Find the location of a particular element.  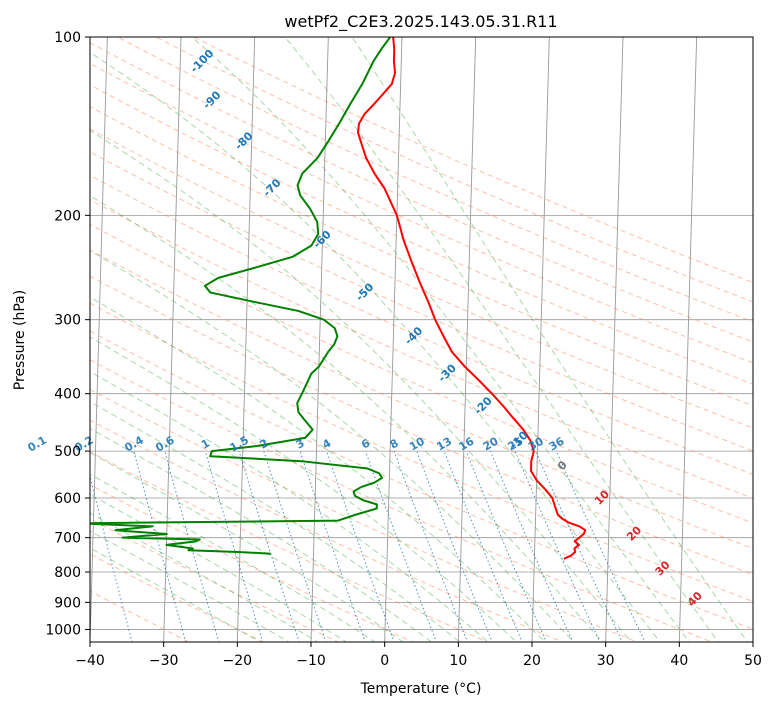

height-label: -90 is located at coordinates (211, 99).